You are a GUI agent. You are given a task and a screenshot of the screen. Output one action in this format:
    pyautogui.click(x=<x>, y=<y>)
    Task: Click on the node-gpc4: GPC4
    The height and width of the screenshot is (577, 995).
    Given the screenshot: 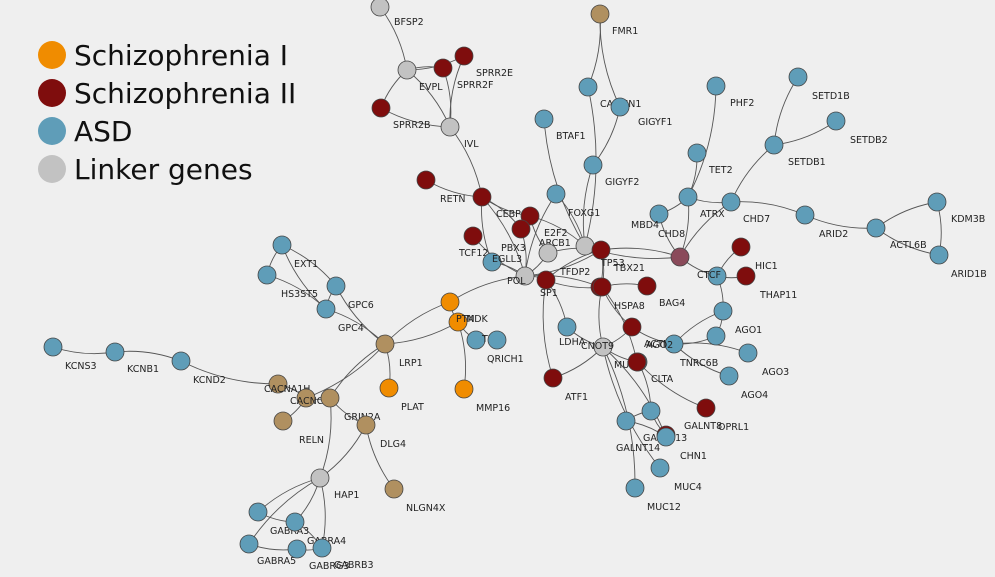 What is the action you would take?
    pyautogui.click(x=340, y=316)
    